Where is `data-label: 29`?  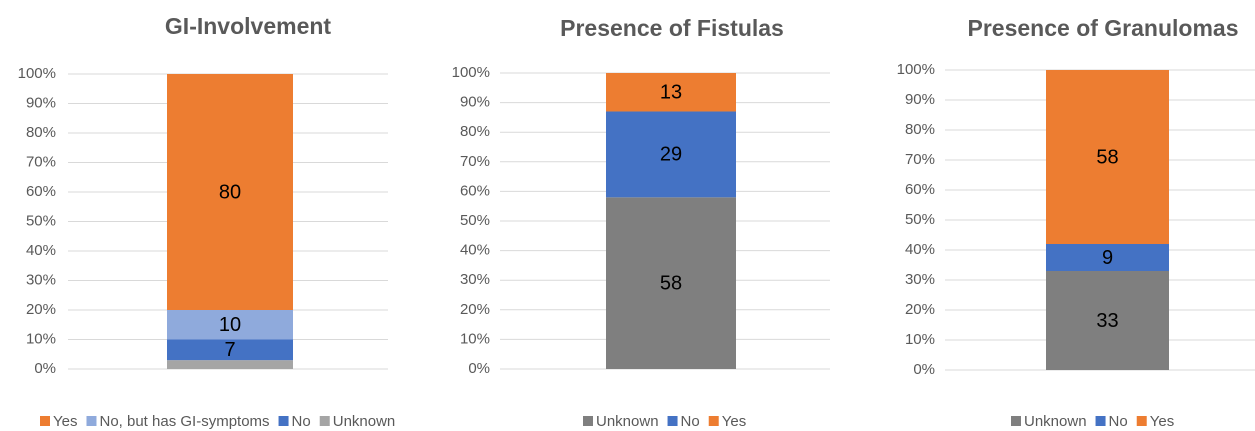
data-label: 29 is located at coordinates (671, 155).